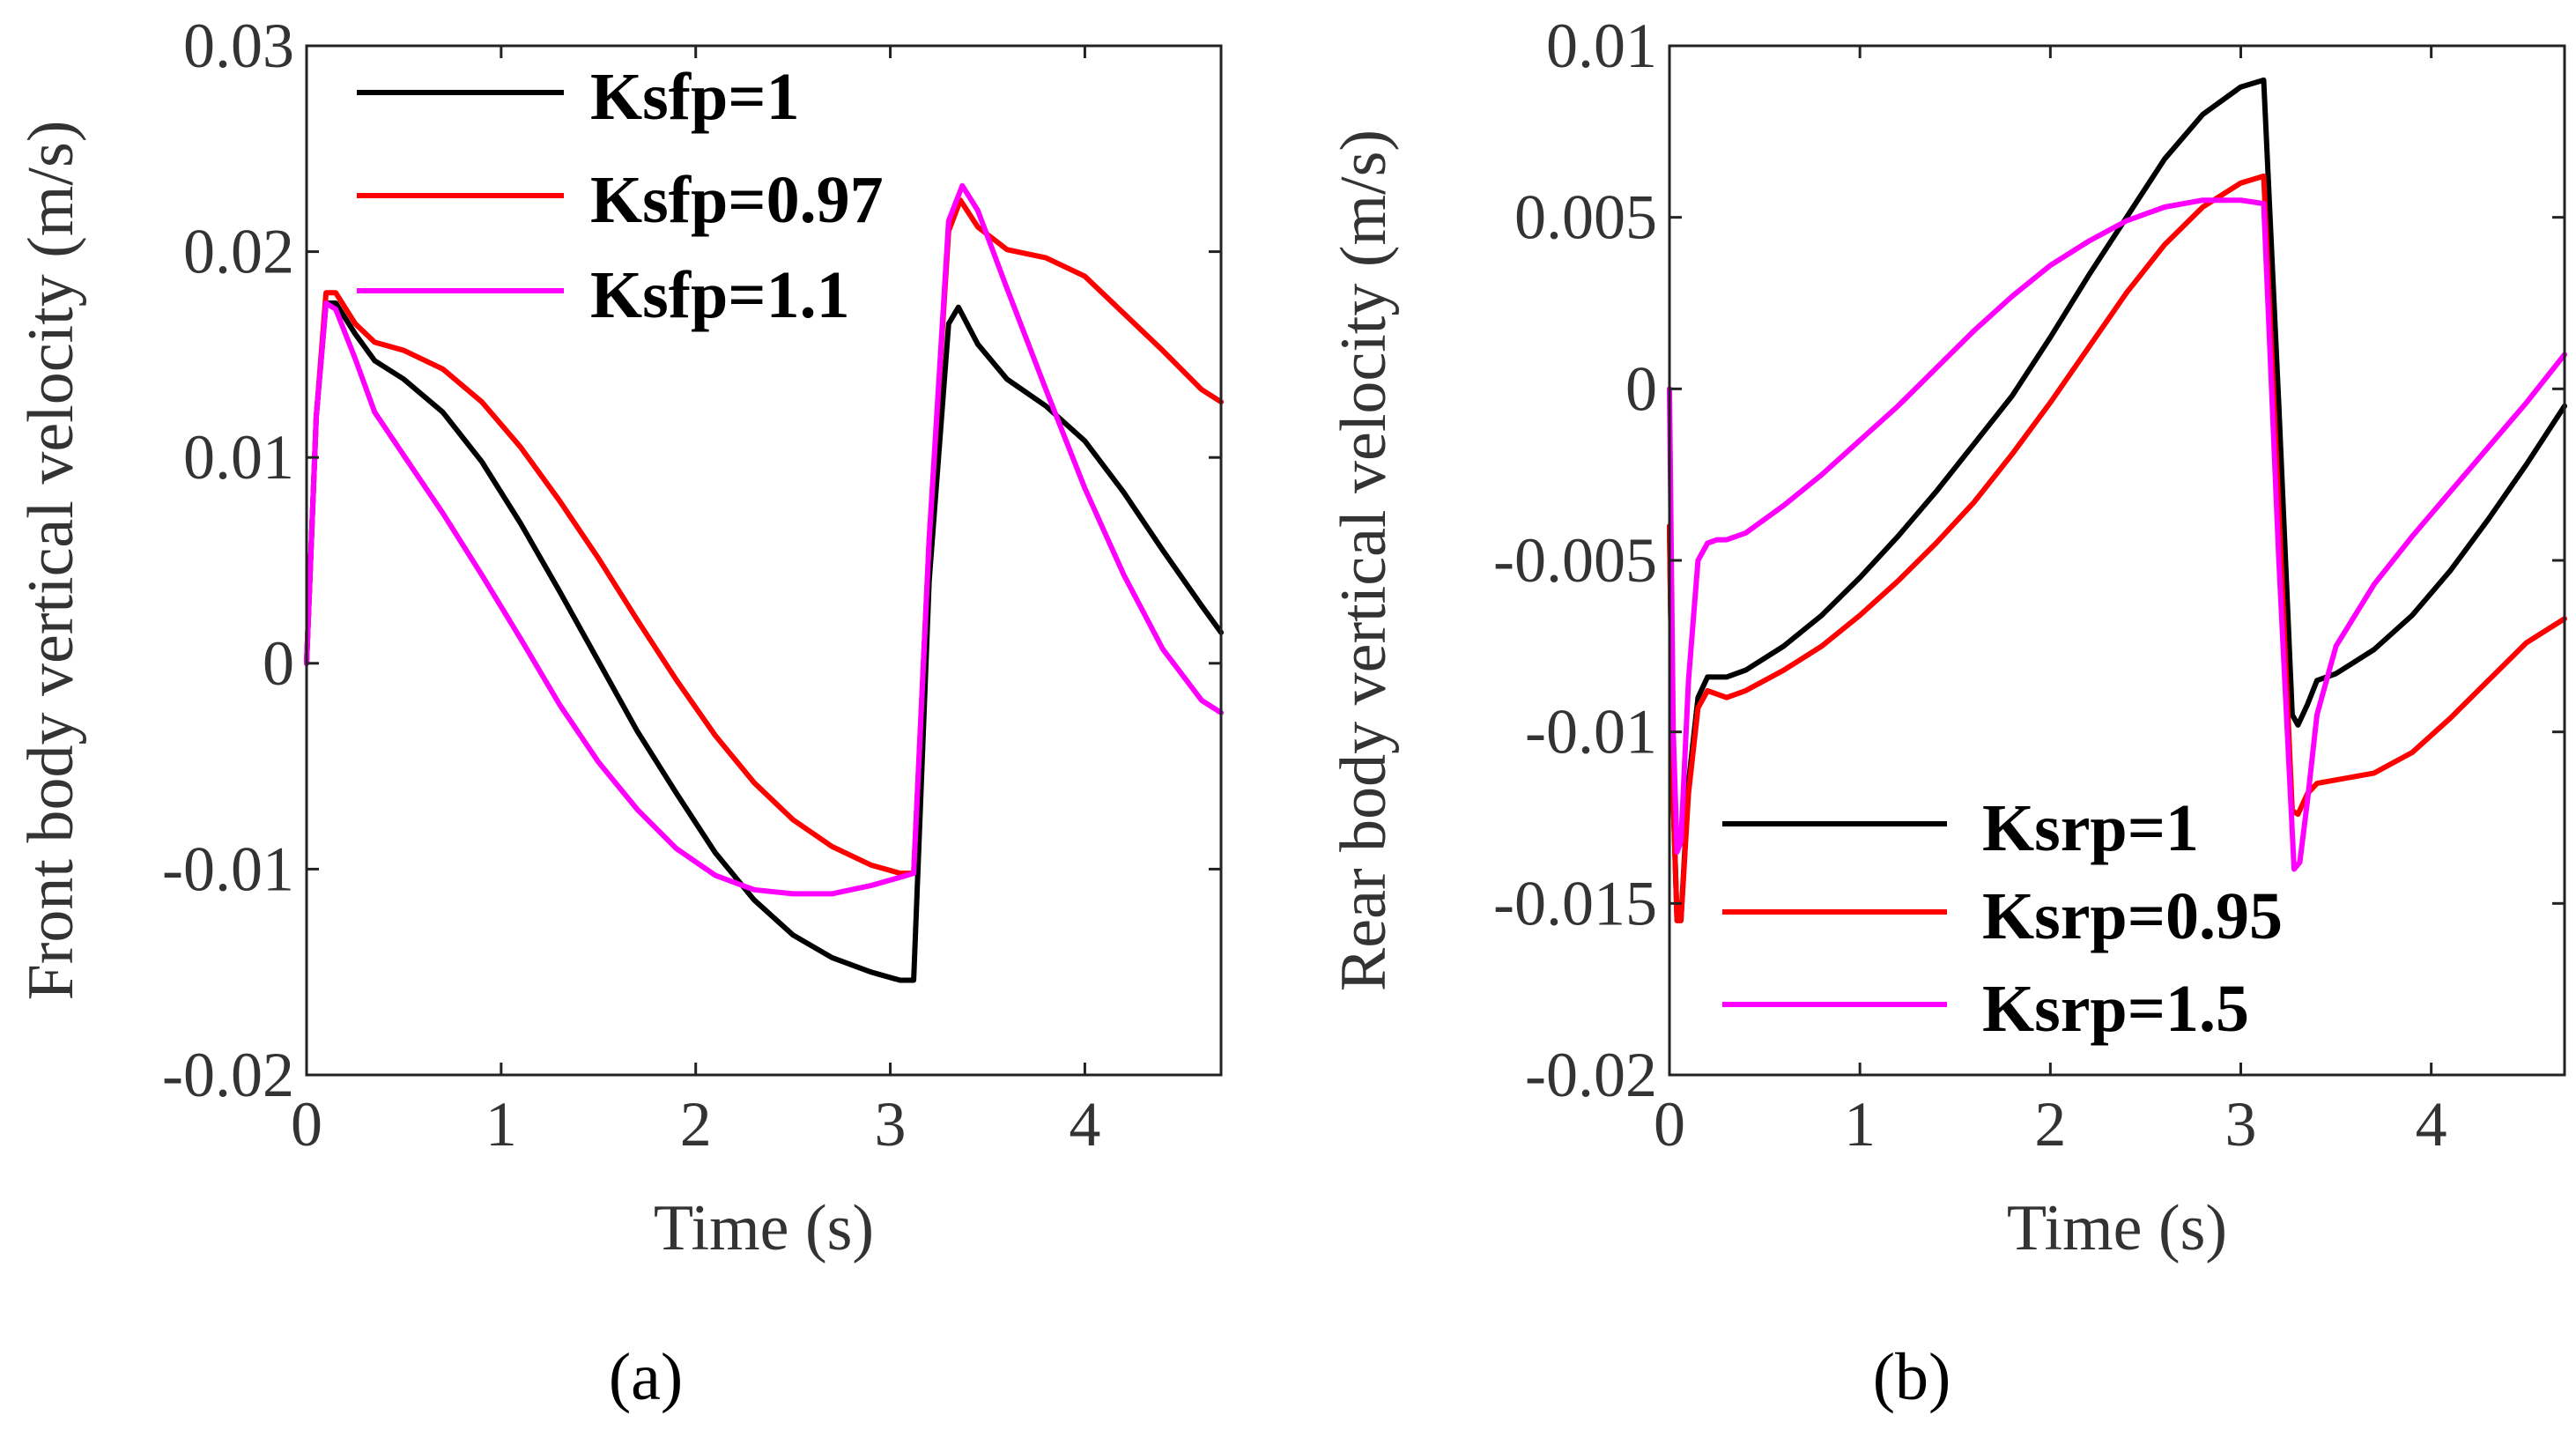 The image size is (2576, 1445). What do you see at coordinates (1912, 1377) in the screenshot?
I see `panel-label-b: (b)` at bounding box center [1912, 1377].